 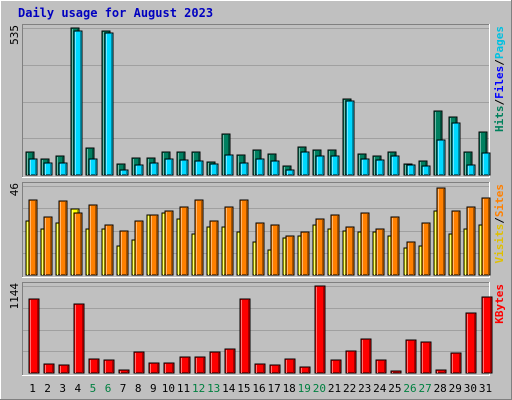 What do you see at coordinates (62, 388) in the screenshot?
I see `day-label: 3` at bounding box center [62, 388].